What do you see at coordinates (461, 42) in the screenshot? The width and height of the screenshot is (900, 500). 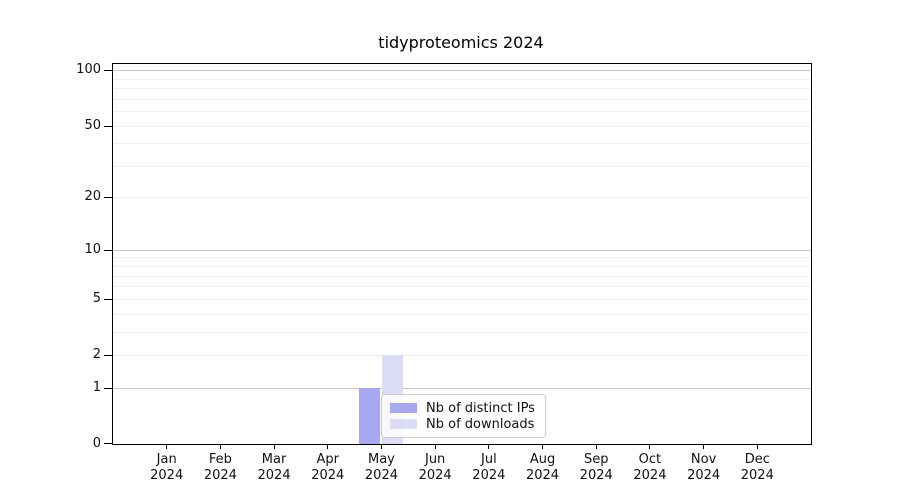 I see `chart-title: tidyproteomics 2024` at bounding box center [461, 42].